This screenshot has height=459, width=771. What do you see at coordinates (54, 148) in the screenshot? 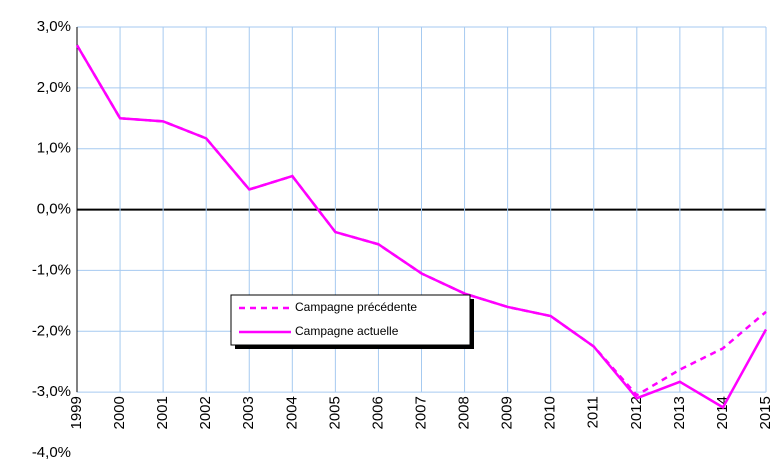
I see `y-tick-label: 1,0%` at bounding box center [54, 148].